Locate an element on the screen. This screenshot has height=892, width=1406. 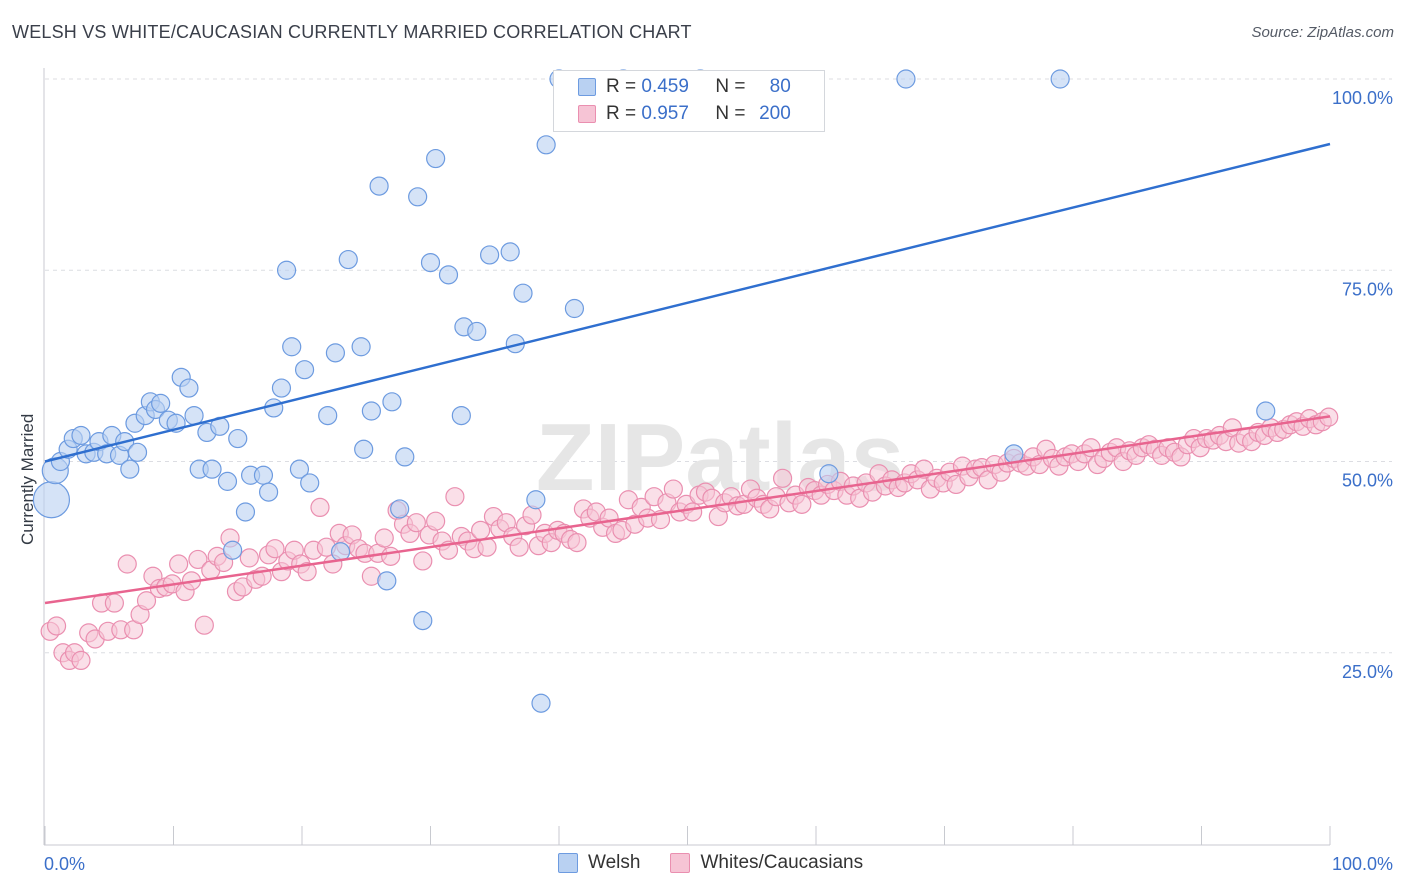
legend-row-welsh: R = 0.459 N = 80 is located at coordinates (672, 87).